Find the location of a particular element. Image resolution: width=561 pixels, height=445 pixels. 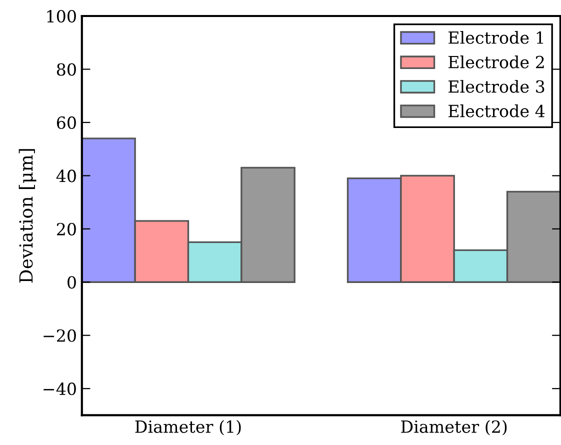

y-tick-label: 40 is located at coordinates (66, 176).